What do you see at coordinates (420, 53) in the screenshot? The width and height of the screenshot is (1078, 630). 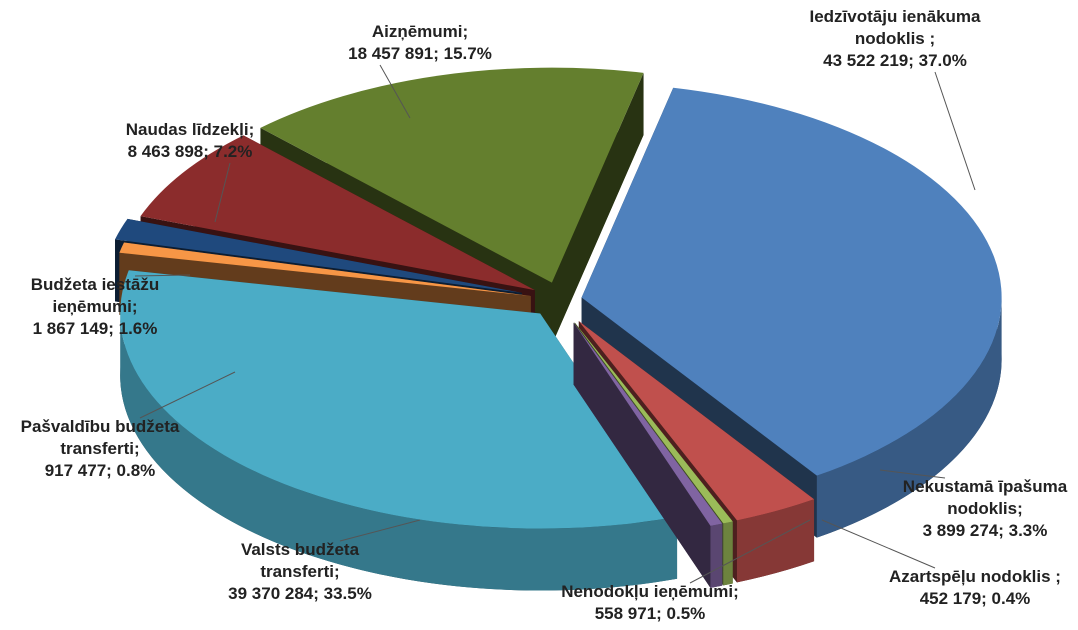 I see `data-label-value: 18 457 891; 15.7%` at bounding box center [420, 53].